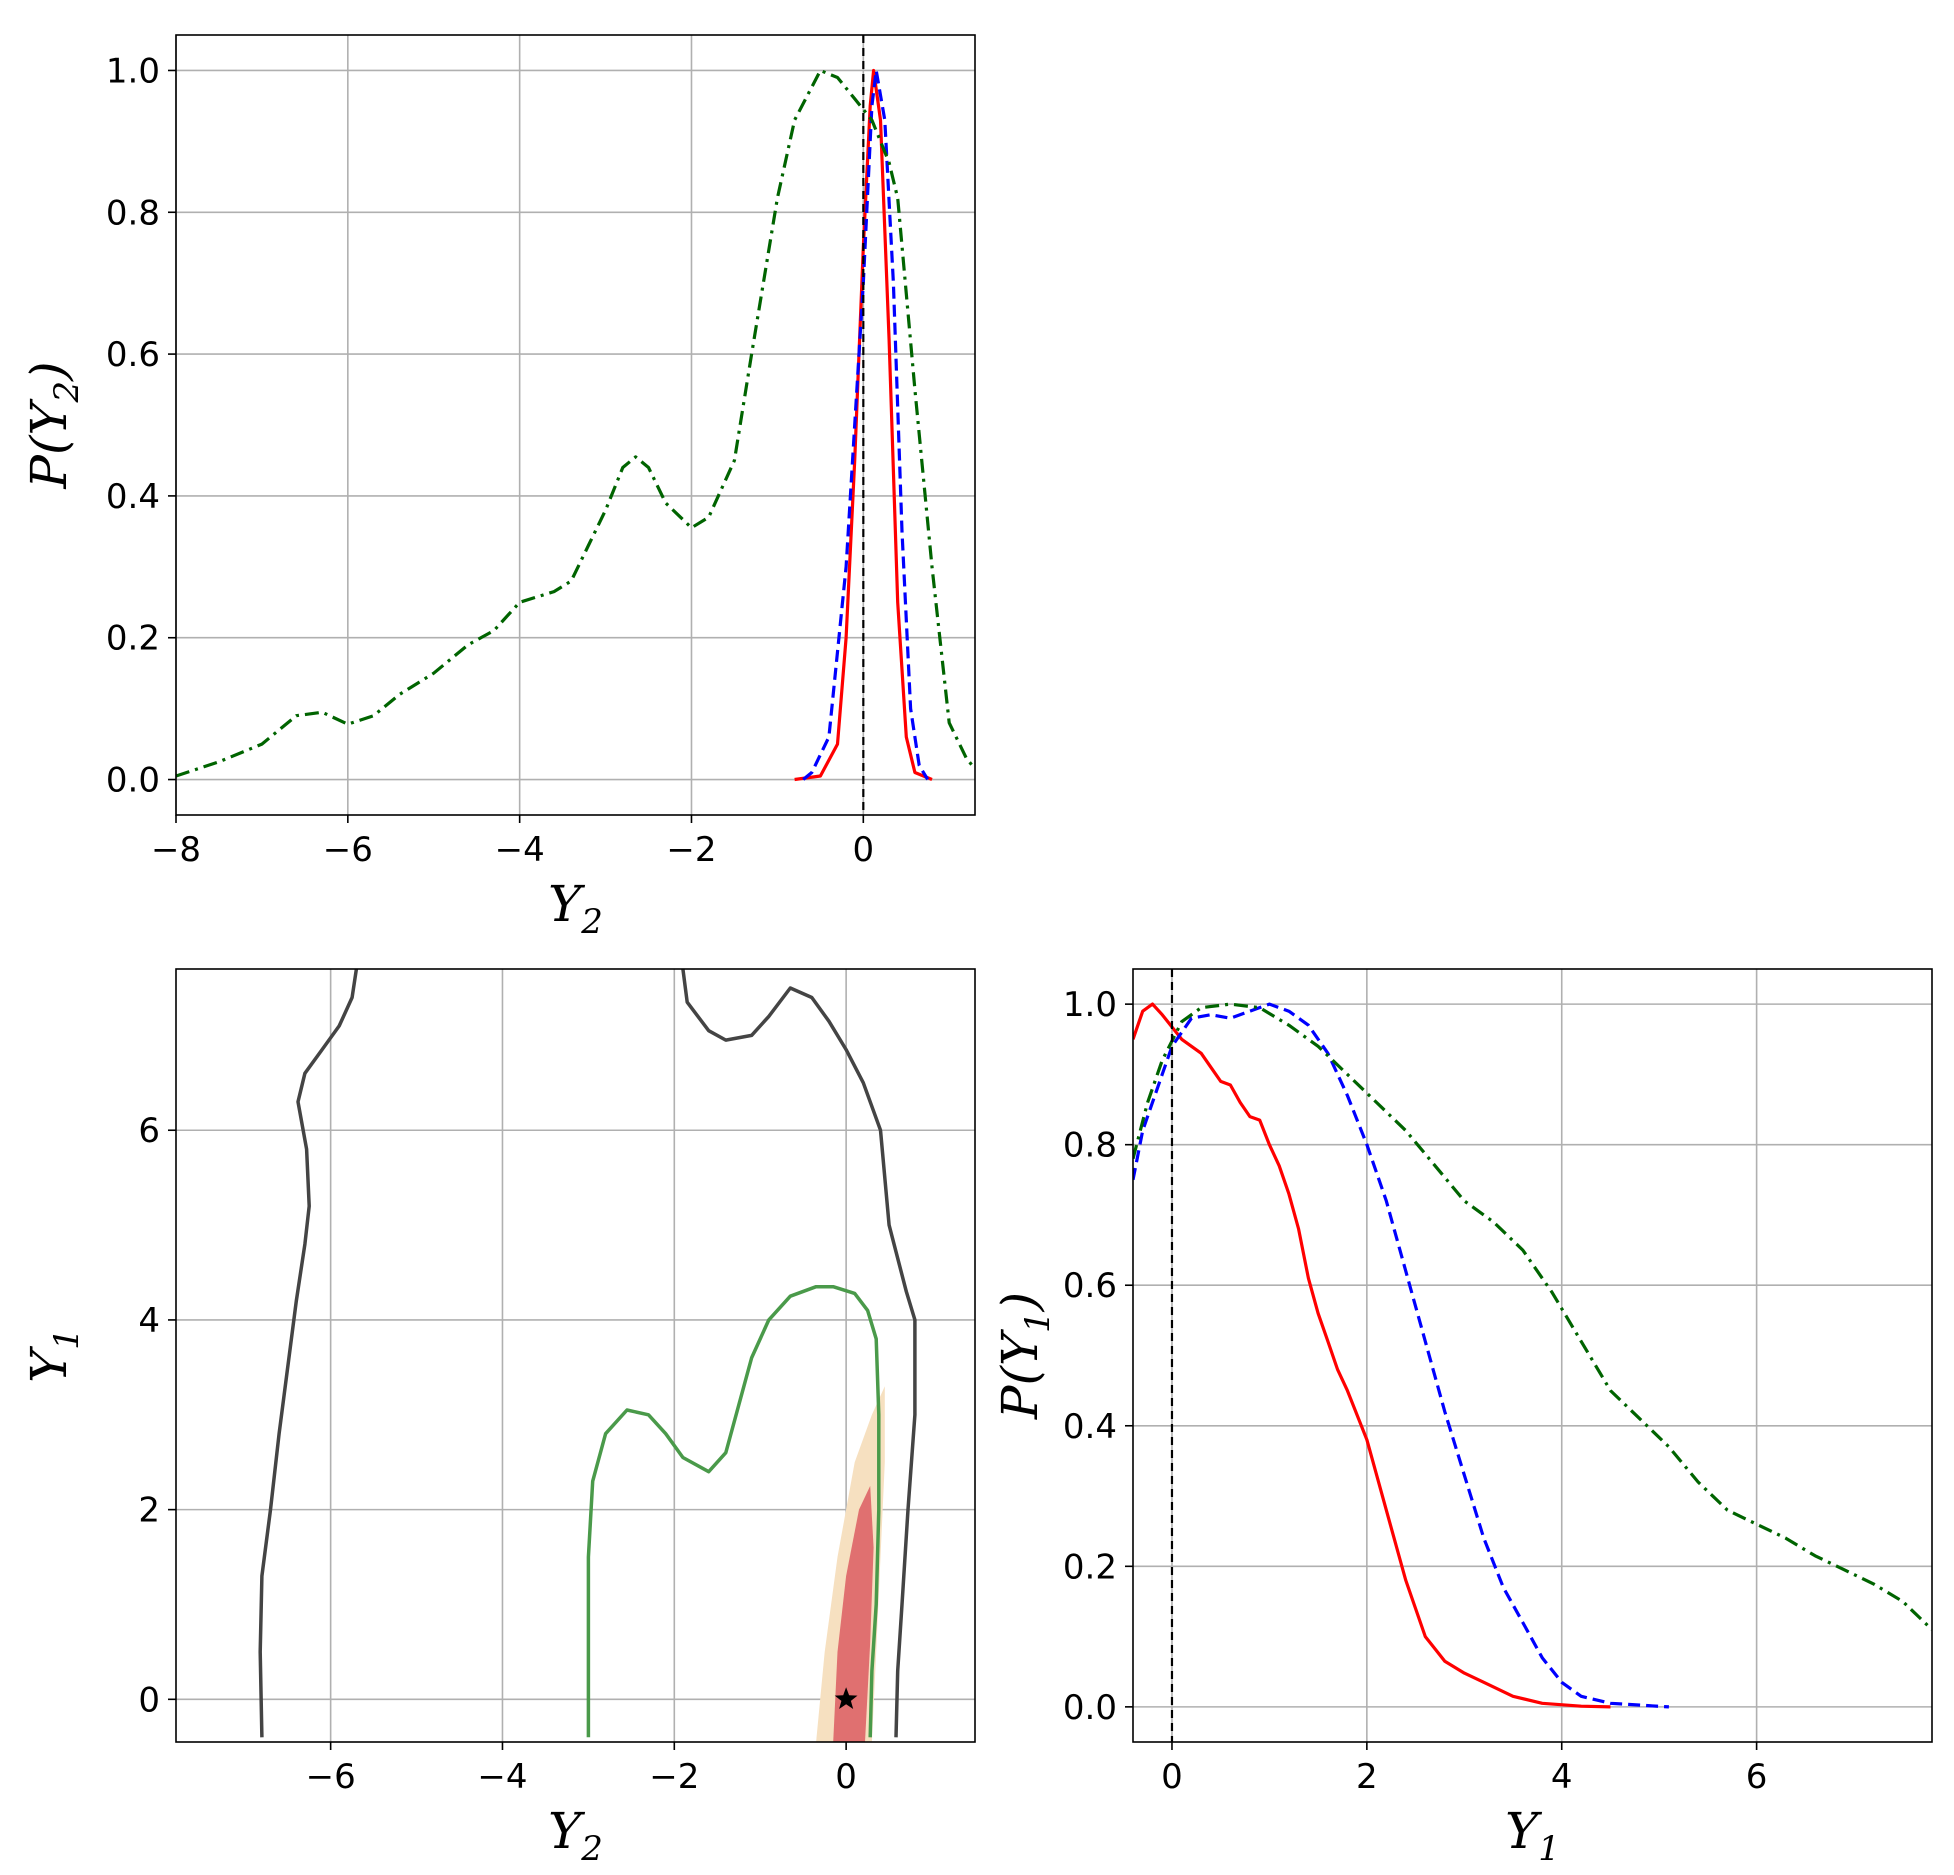  Describe the element at coordinates (1562, 1777) in the screenshot. I see `x-tick-label: 4` at that location.